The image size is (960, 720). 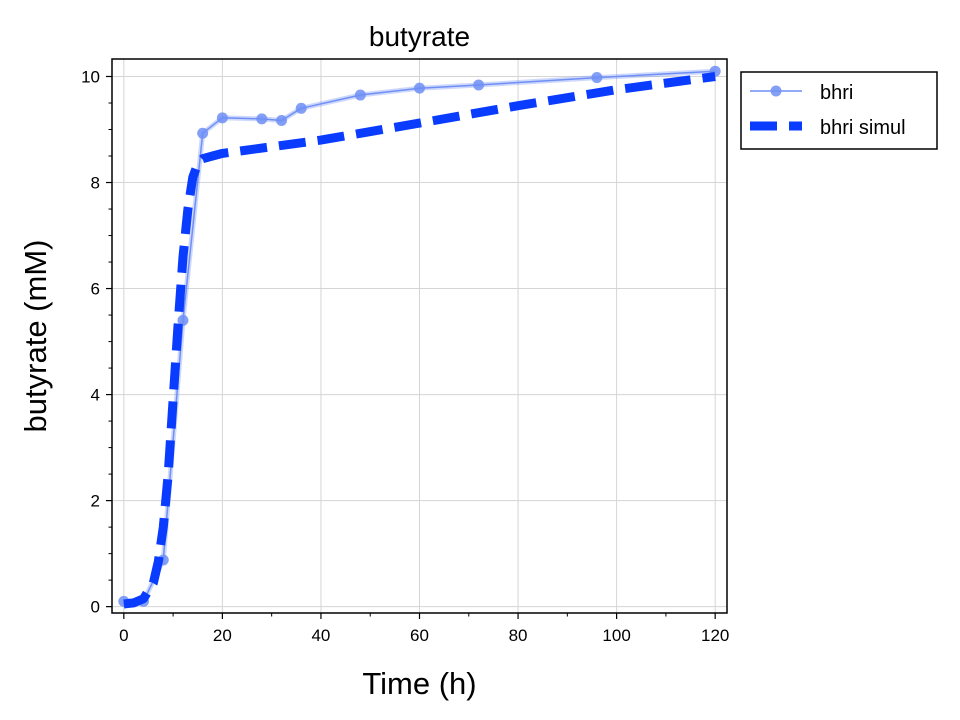 I want to click on x-axis-title: Time (h), so click(x=419, y=683).